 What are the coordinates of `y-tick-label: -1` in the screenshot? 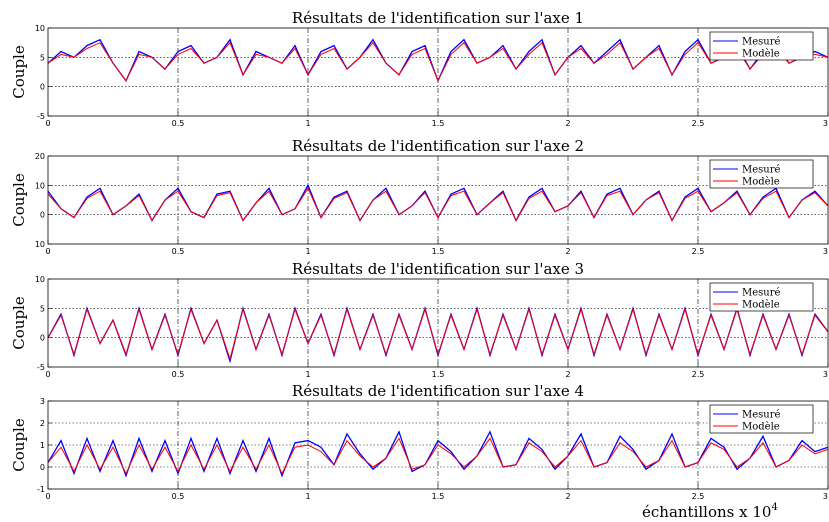 It's located at (41, 489).